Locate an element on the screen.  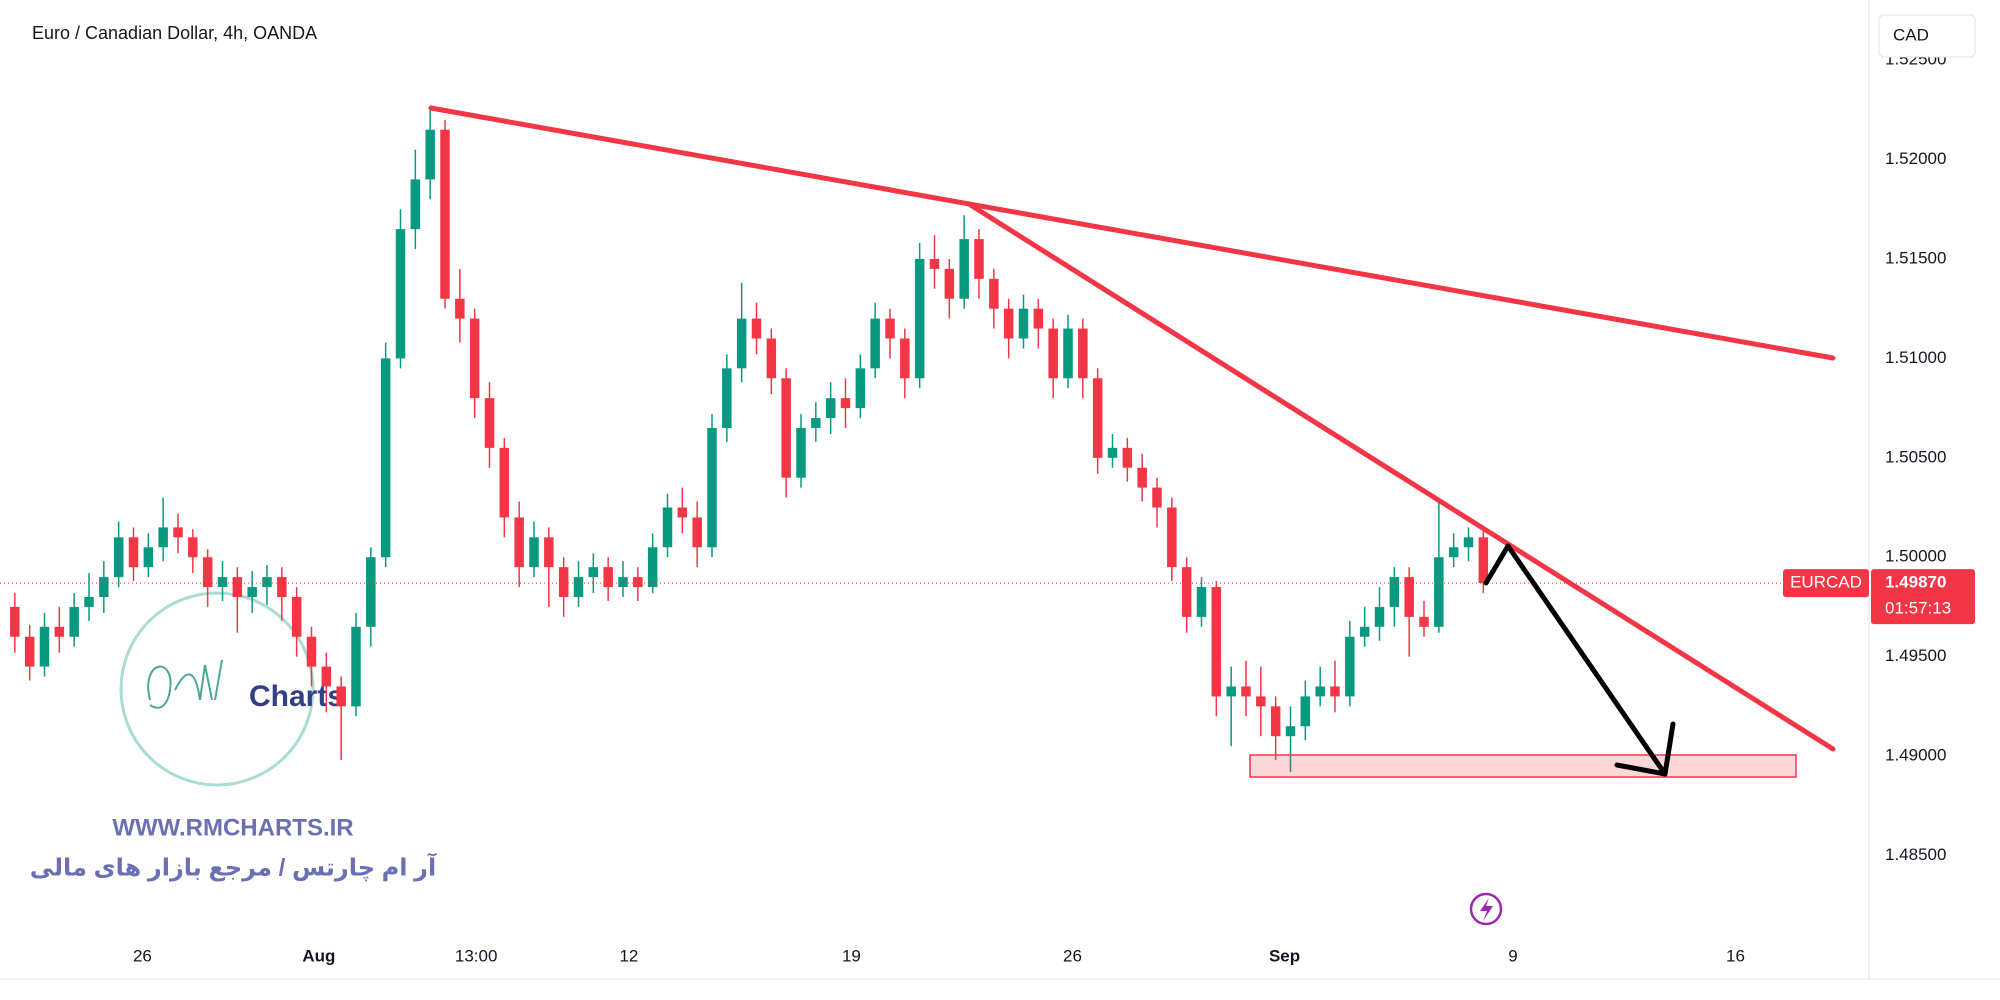
events-bolt is located at coordinates (1486, 909).